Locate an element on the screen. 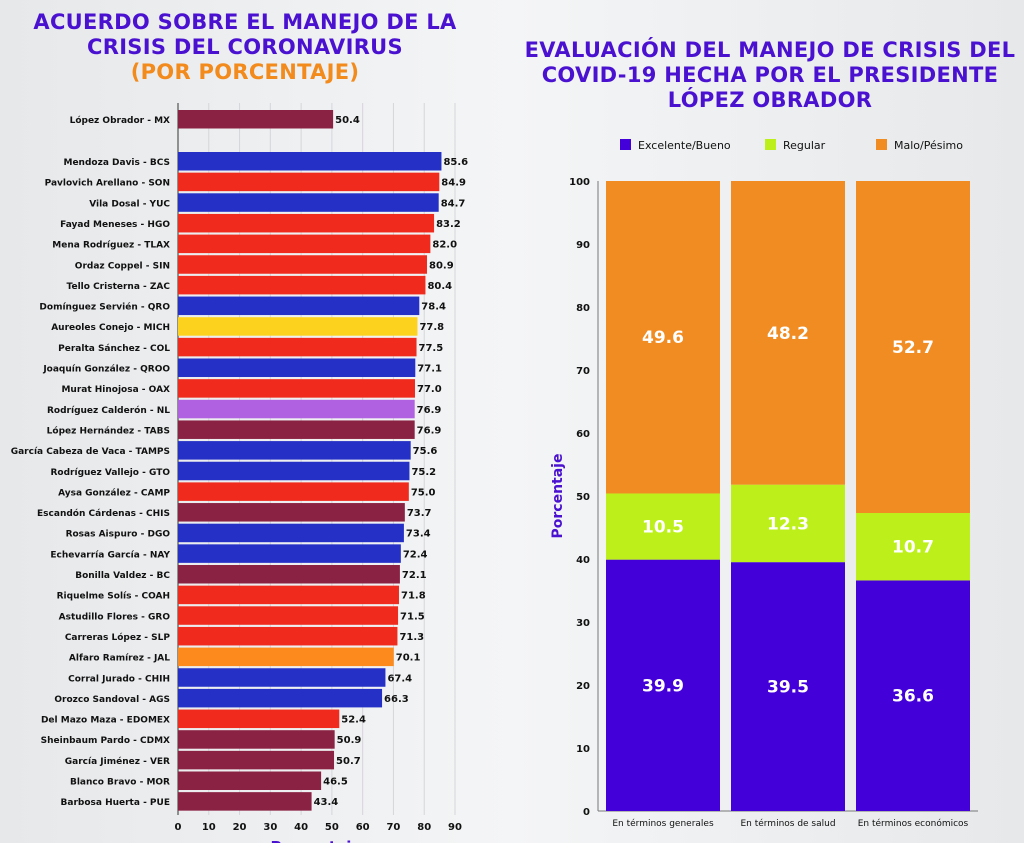 The image size is (1024, 843). x-tick-label: 0 is located at coordinates (178, 827).